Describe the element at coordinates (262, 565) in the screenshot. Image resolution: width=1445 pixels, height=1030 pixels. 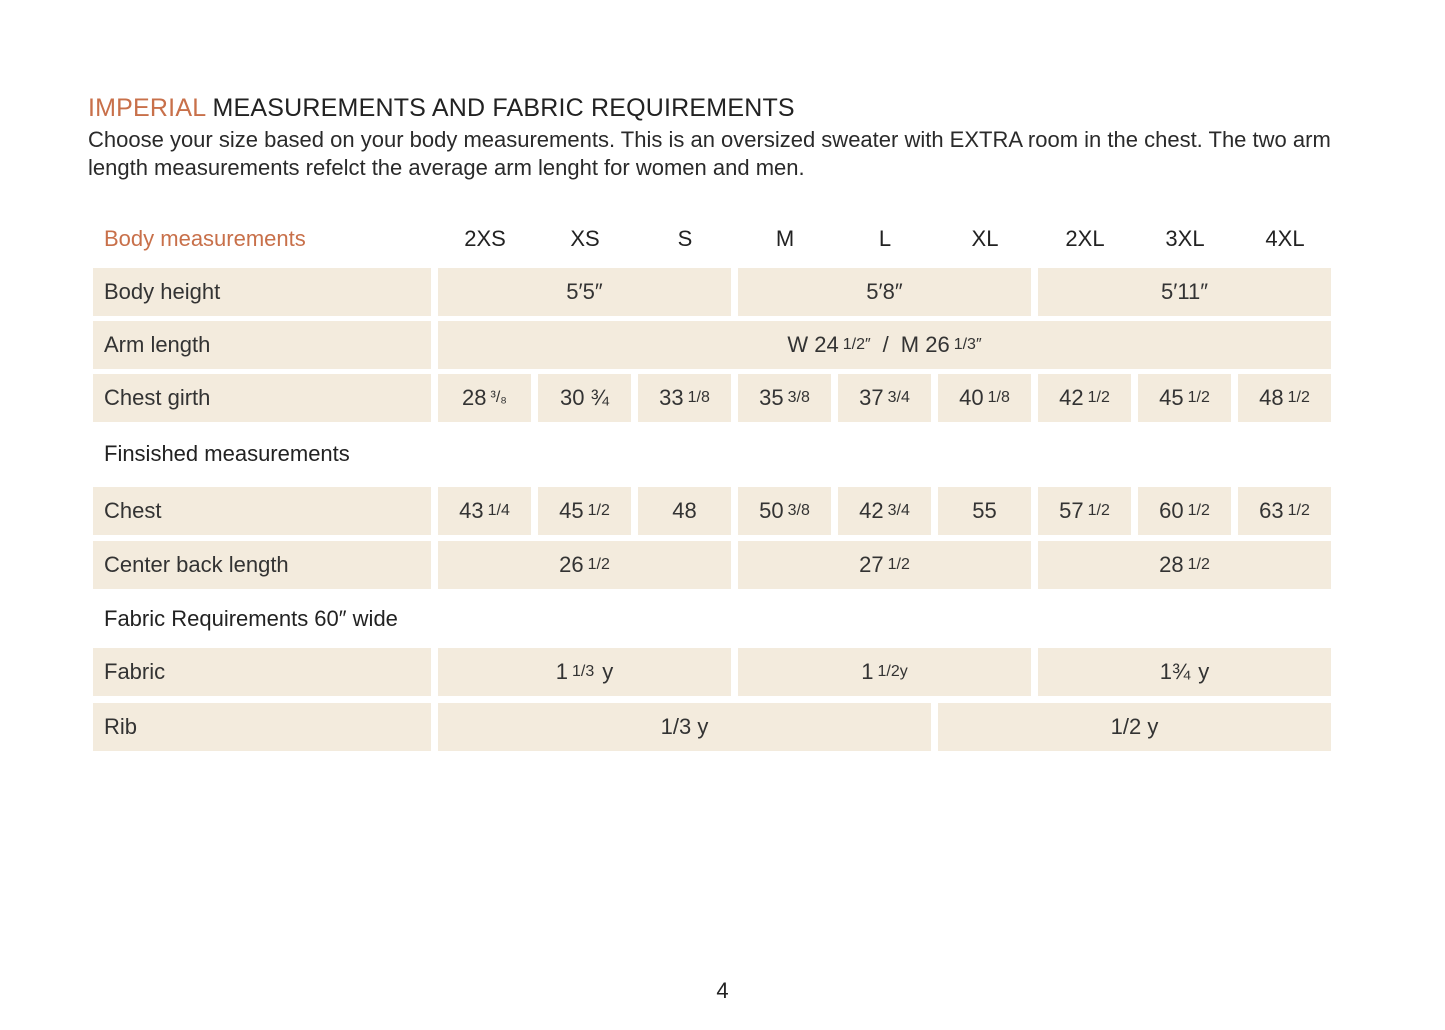
I see `row-label-center-back-length: Center back length` at that location.